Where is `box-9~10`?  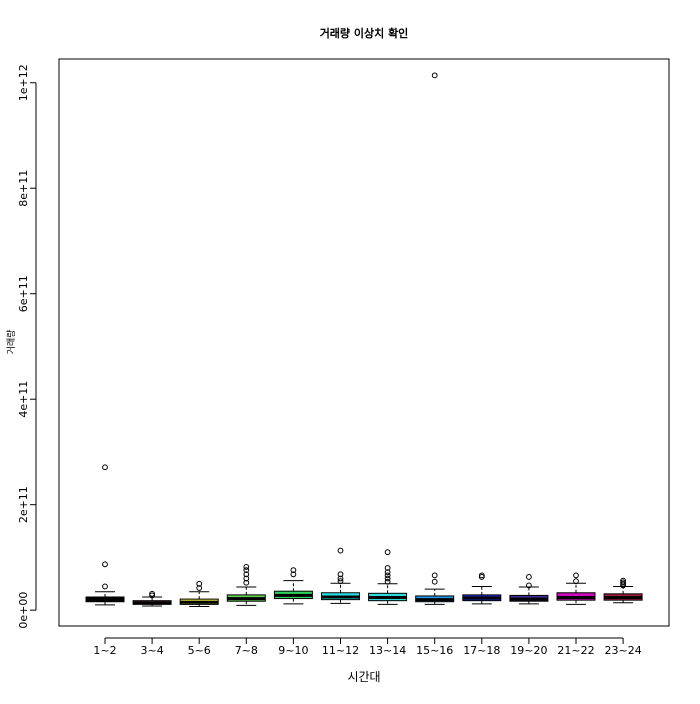
box-9~10 is located at coordinates (293, 586).